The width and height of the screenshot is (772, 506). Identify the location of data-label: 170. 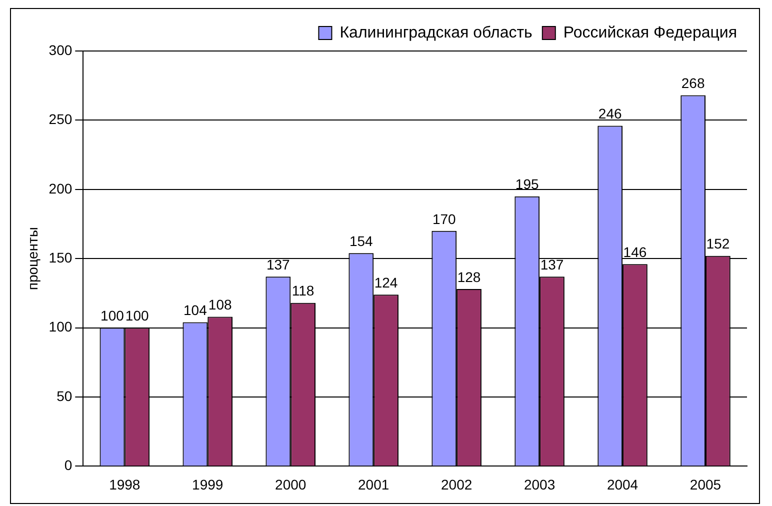
(444, 218).